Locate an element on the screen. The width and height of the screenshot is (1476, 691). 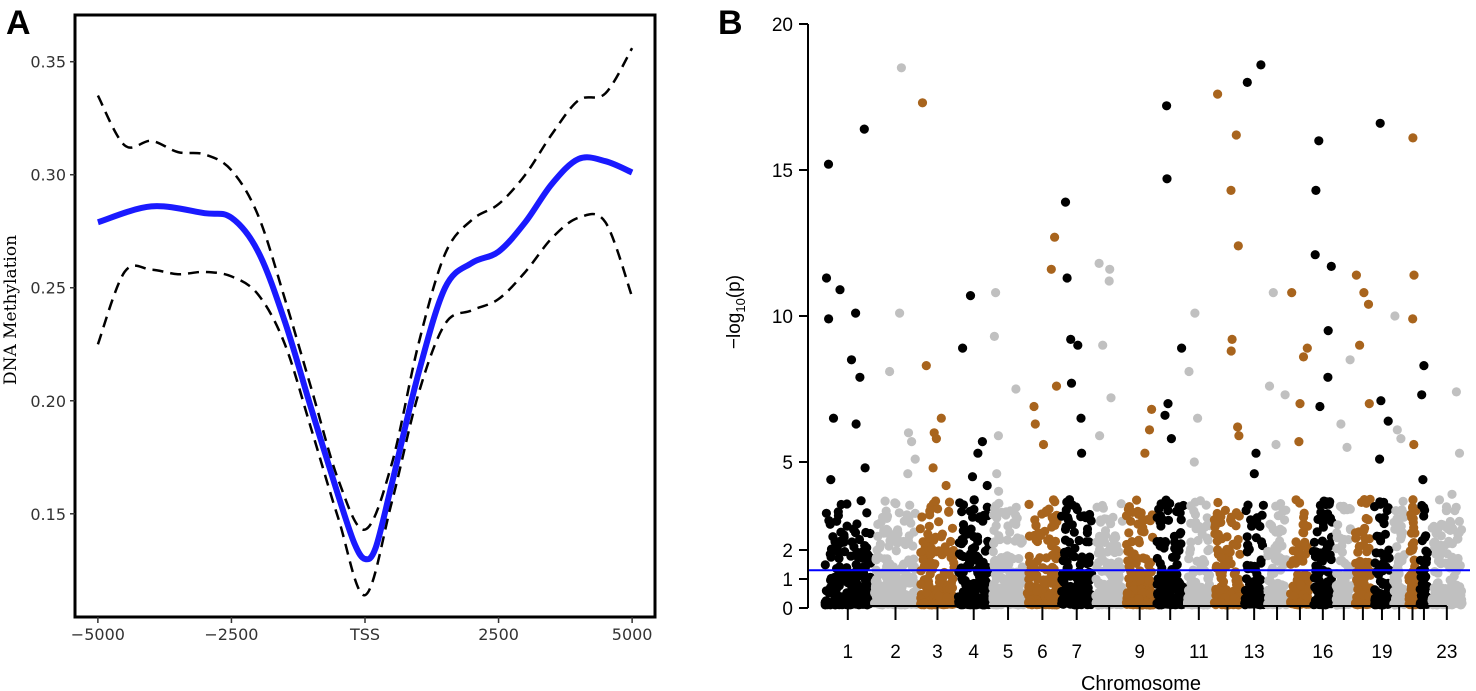
panel-b-x-tick-label: 3 is located at coordinates (937, 652).